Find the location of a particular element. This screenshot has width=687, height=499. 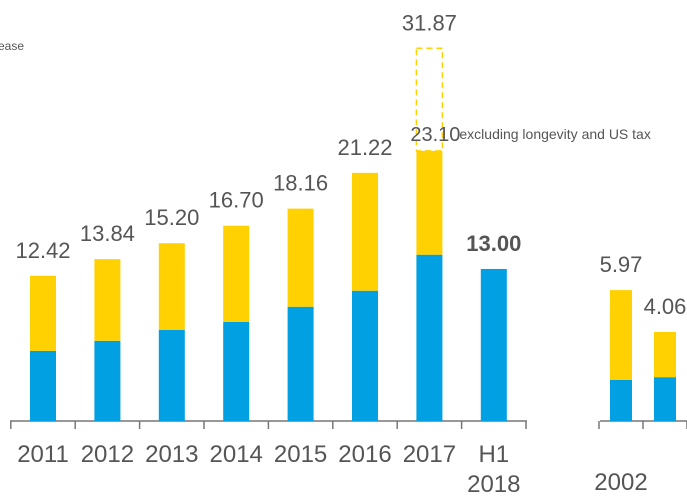

value-label: 4.06 is located at coordinates (665, 306).